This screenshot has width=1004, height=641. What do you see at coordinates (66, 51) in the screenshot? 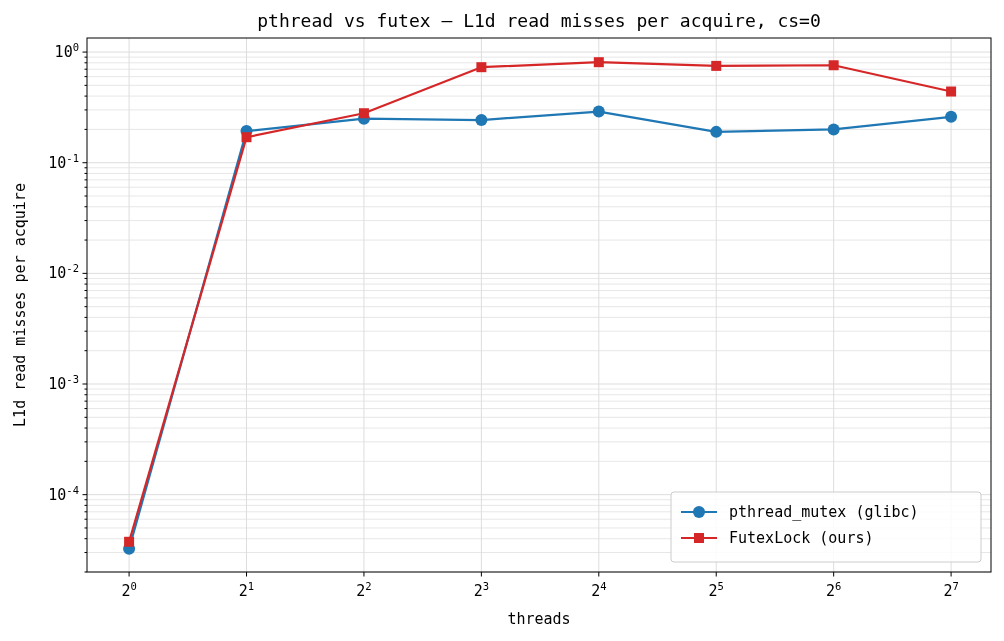
I see `y-tick-label: 10$^{0}$` at bounding box center [66, 51].